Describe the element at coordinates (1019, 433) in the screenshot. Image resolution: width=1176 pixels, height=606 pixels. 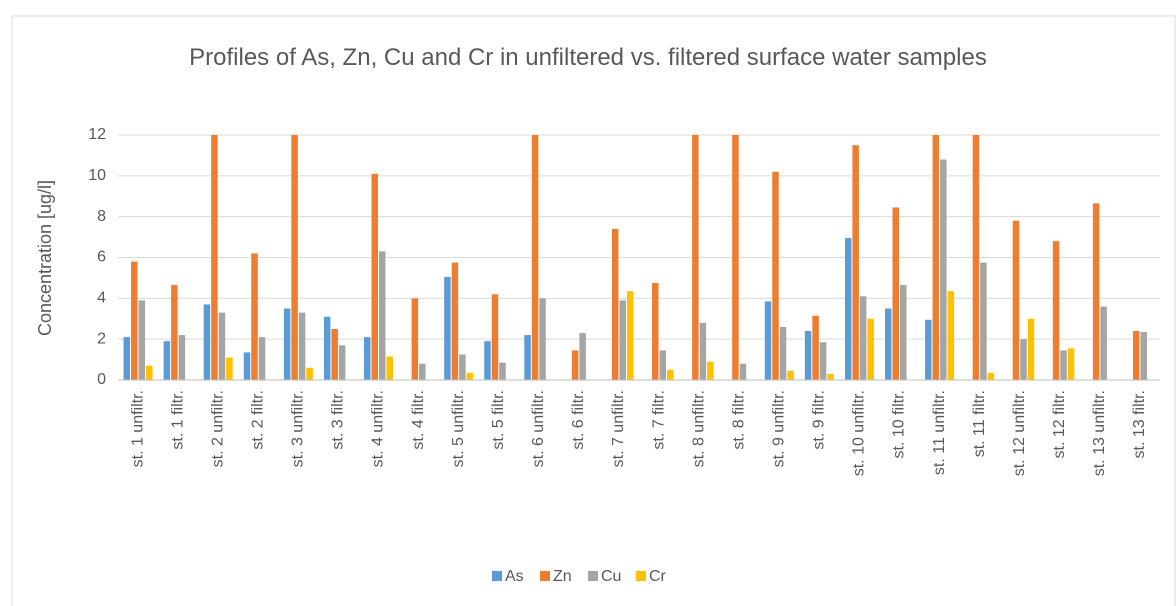
I see `x-tick-label: st. 12 unfiltr.` at that location.